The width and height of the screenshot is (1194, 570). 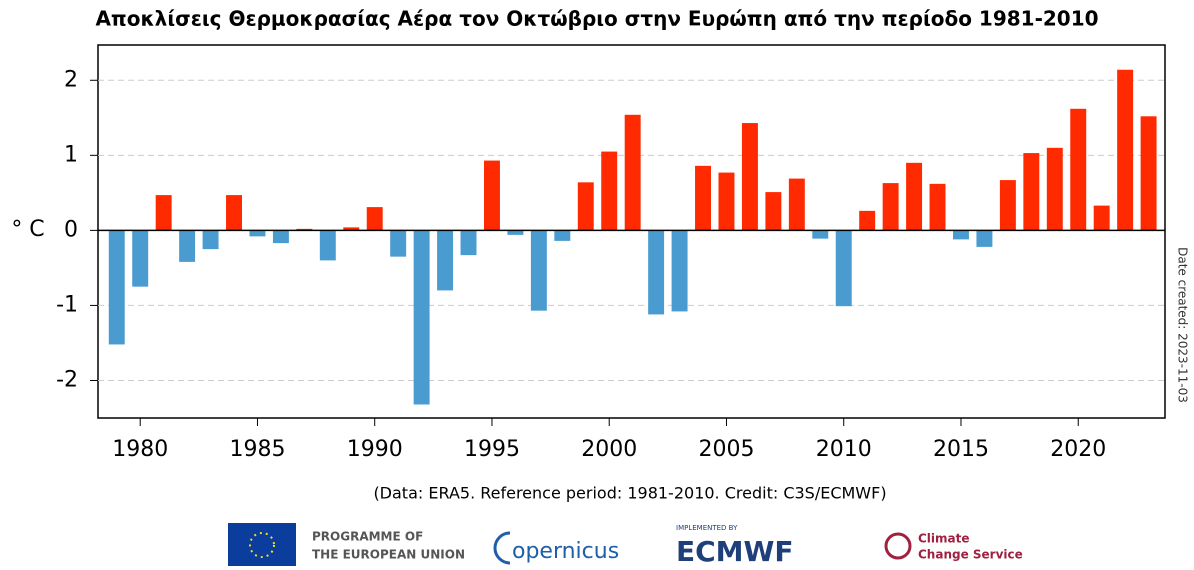 I want to click on x-tick-label: 2010, so click(x=844, y=449).